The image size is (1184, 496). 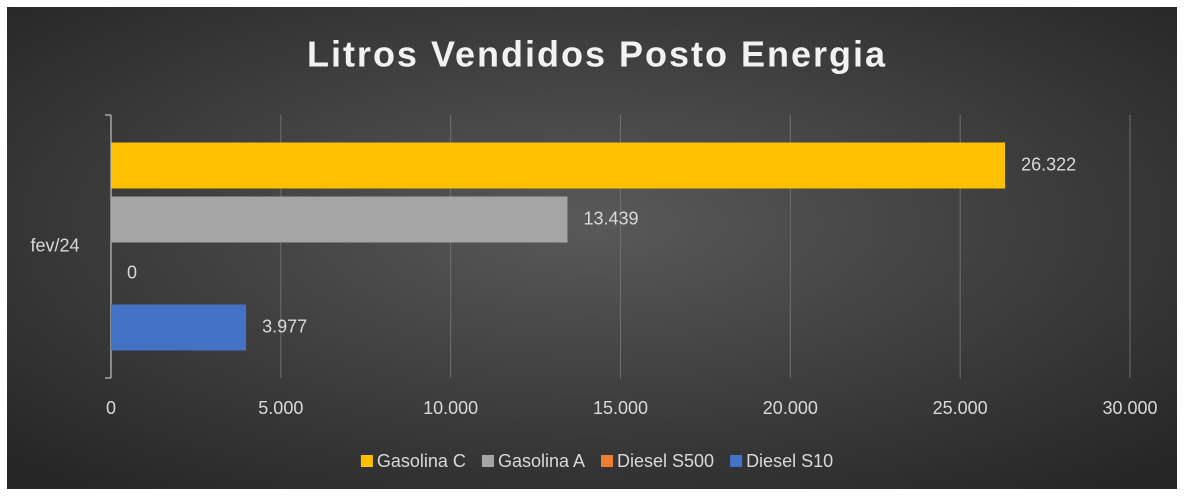 I want to click on x-tick-label: 5.000, so click(x=280, y=408).